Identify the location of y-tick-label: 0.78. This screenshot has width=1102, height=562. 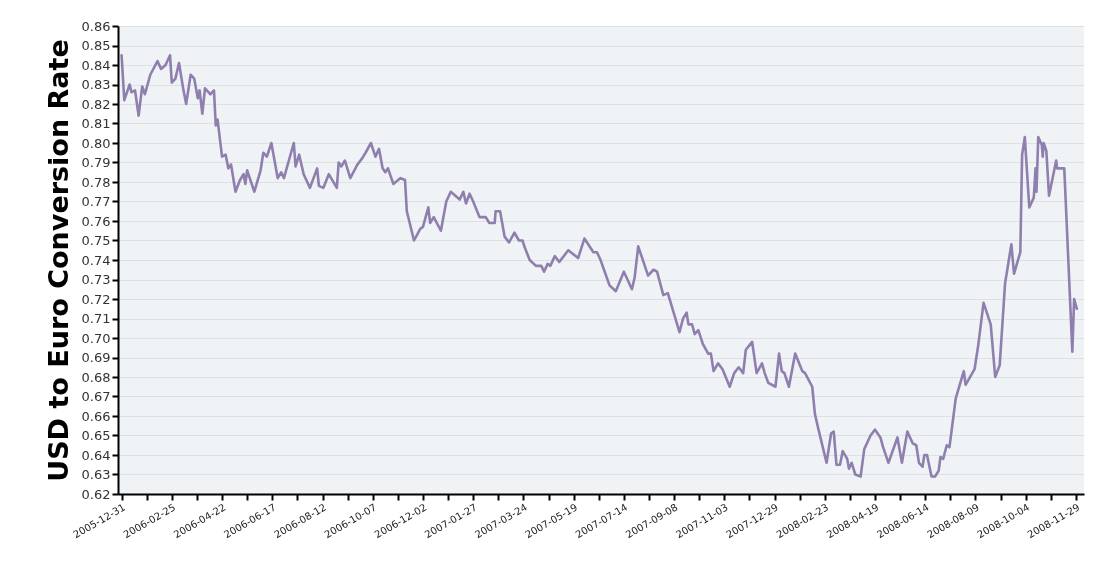
(96, 182).